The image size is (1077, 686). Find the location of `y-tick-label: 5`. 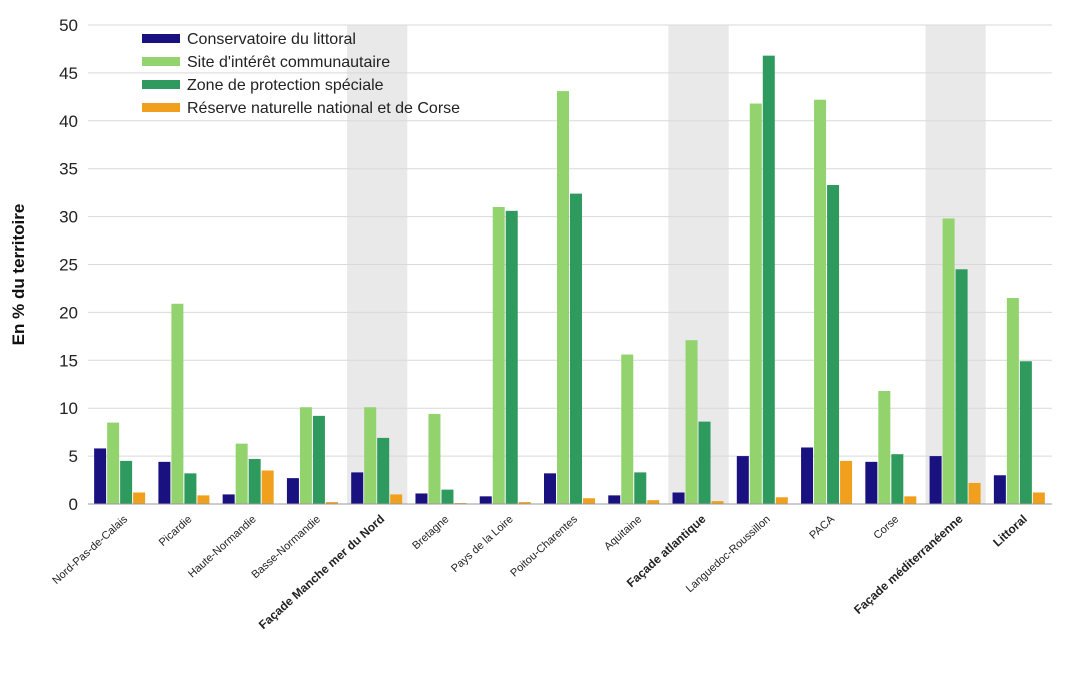

y-tick-label: 5 is located at coordinates (73, 456).